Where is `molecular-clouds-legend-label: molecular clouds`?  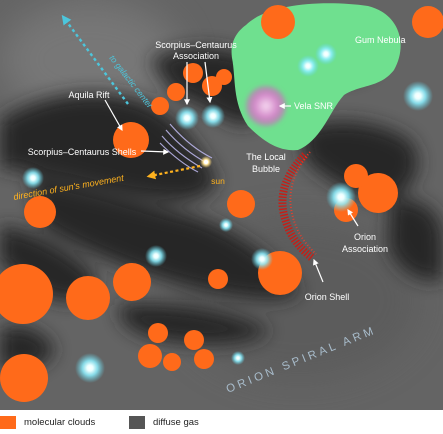
molecular-clouds-legend-label: molecular clouds is located at coordinates (60, 422).